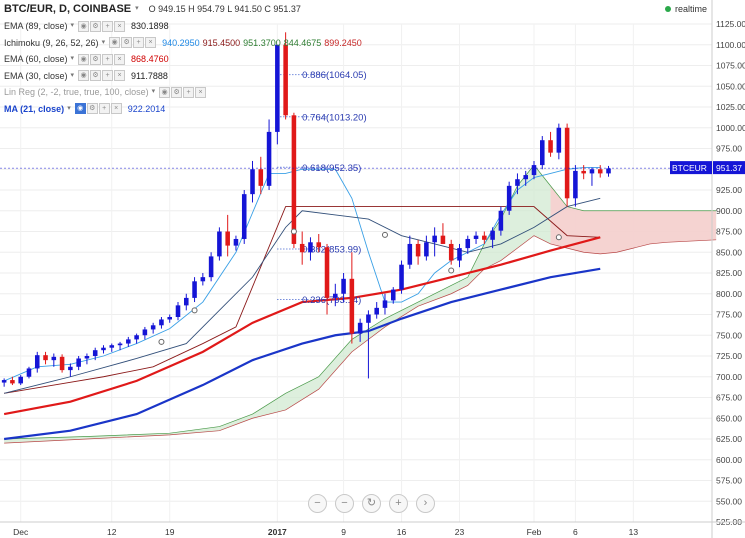 The height and width of the screenshot is (538, 745). I want to click on scroll-left-button: −, so click(344, 503).